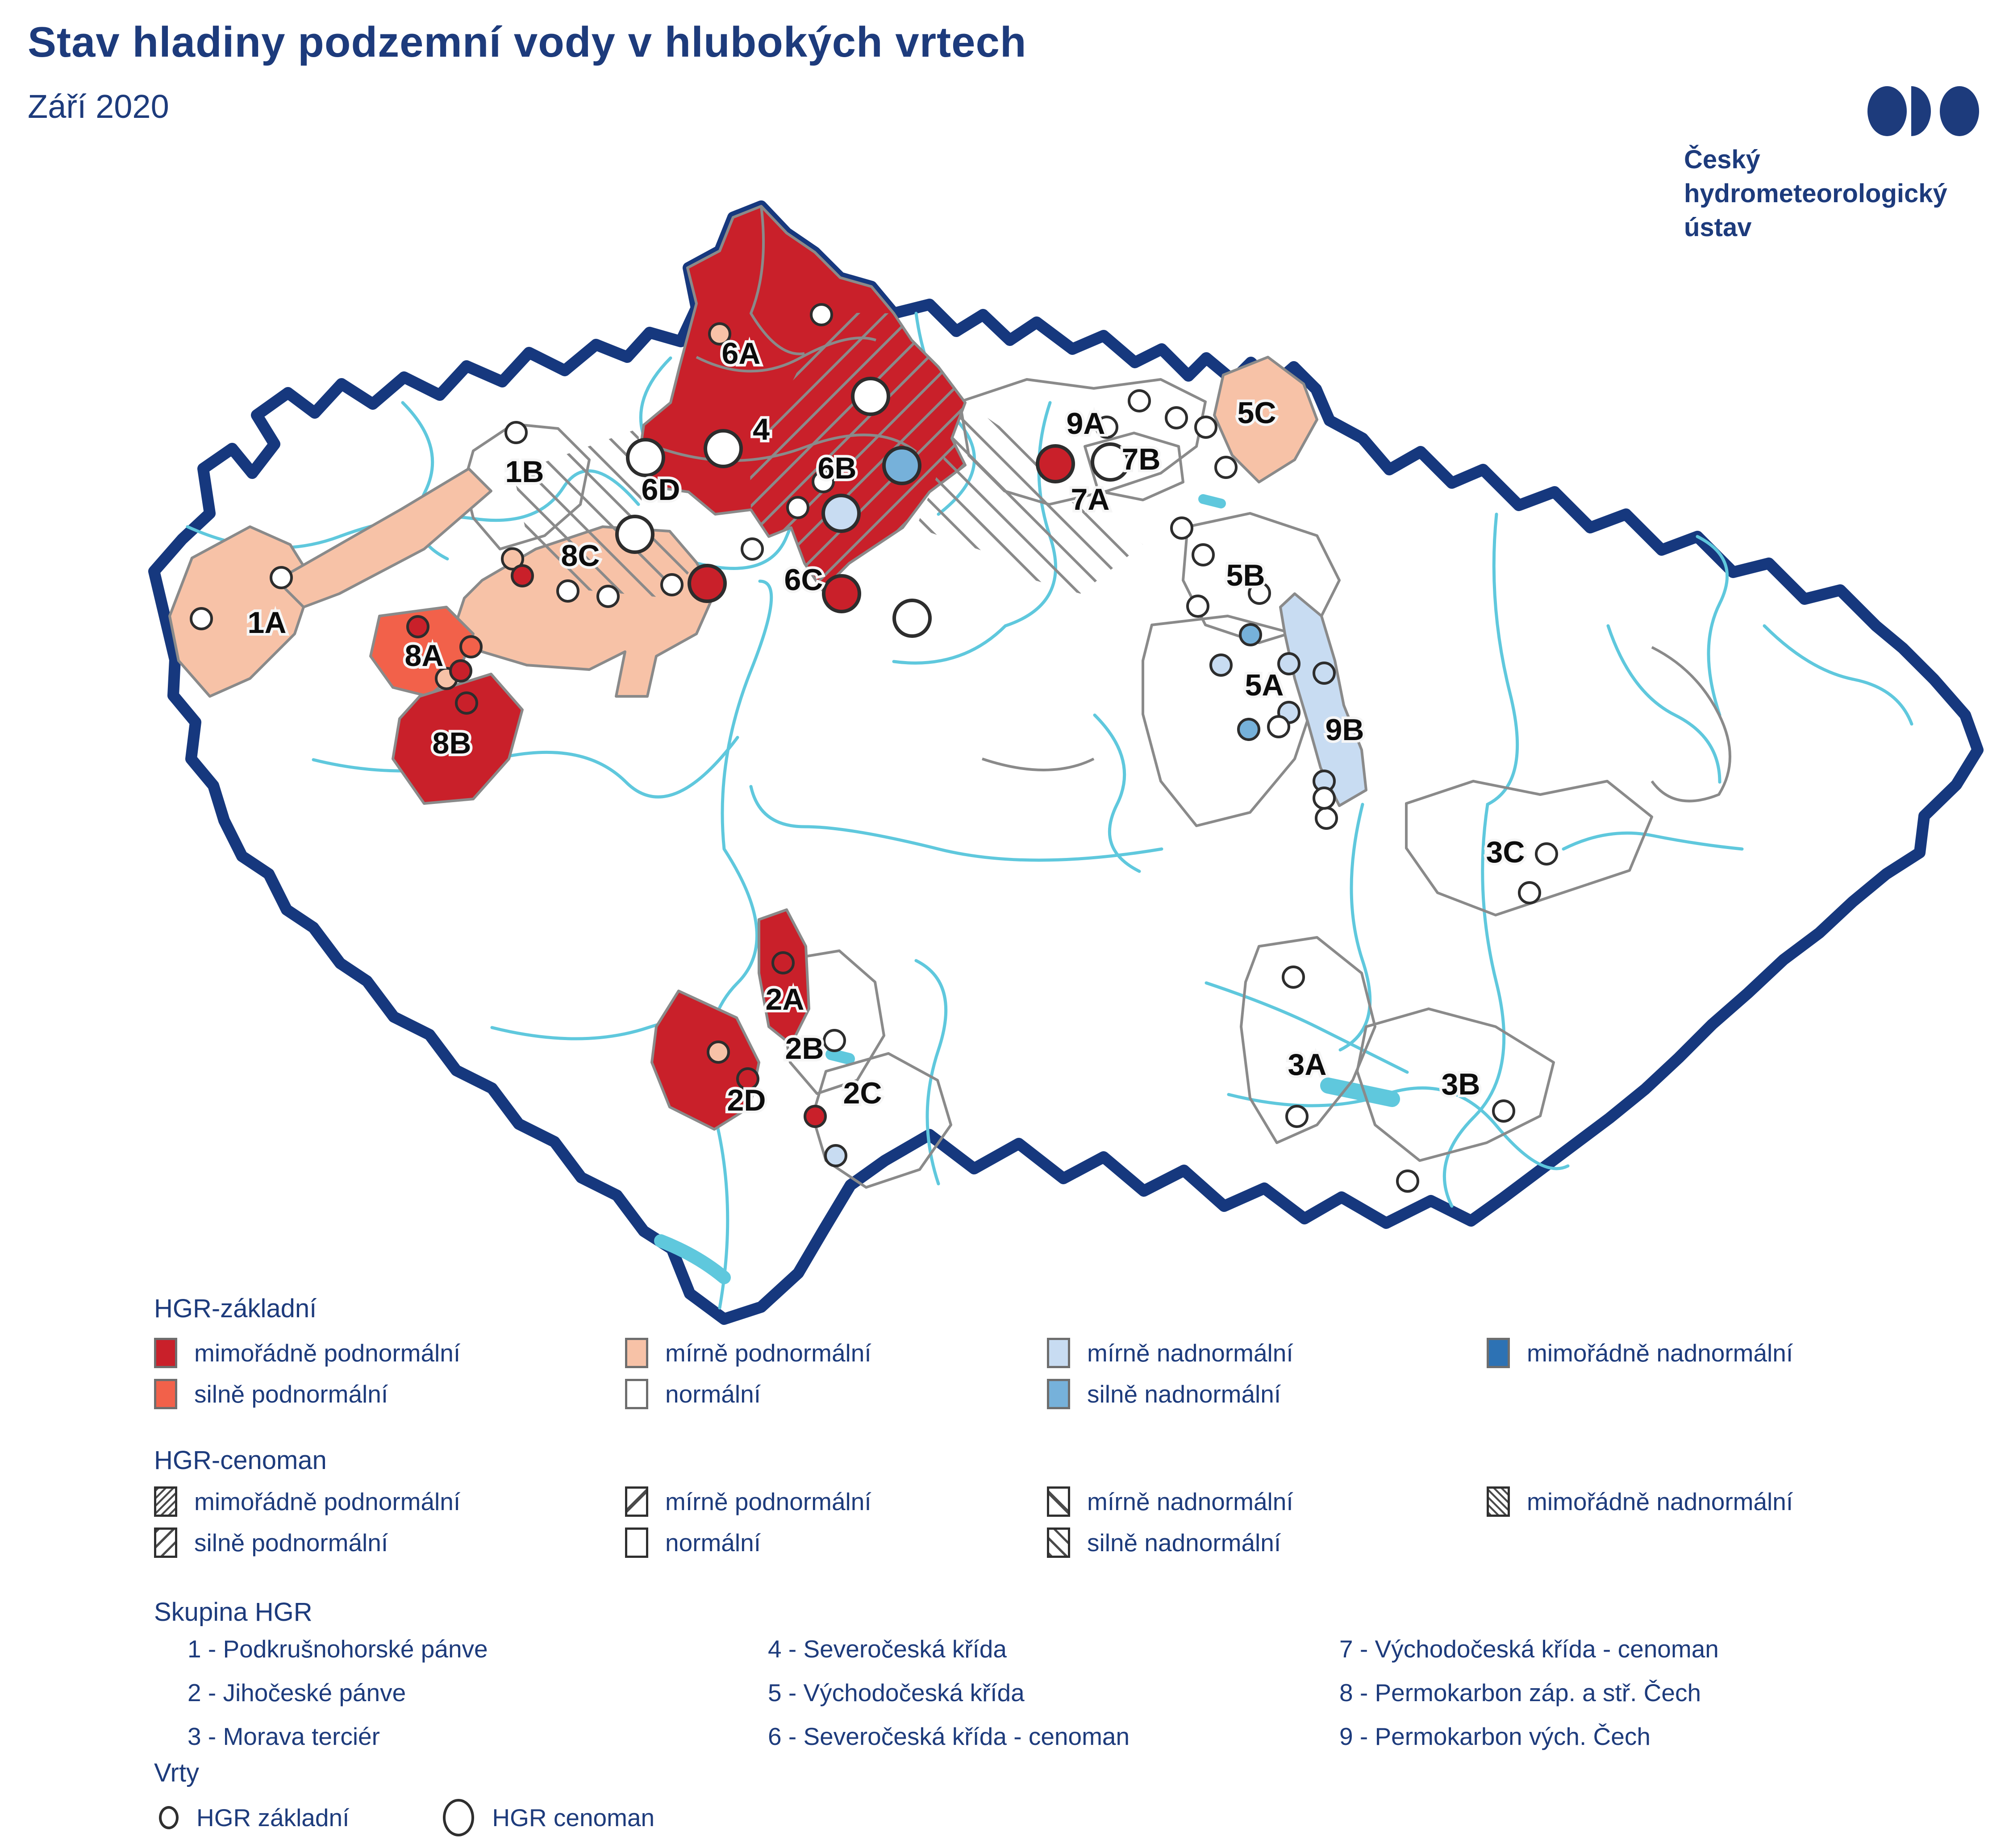 Image resolution: width=2009 pixels, height=1848 pixels. I want to click on region-label-1A: 1A, so click(267, 623).